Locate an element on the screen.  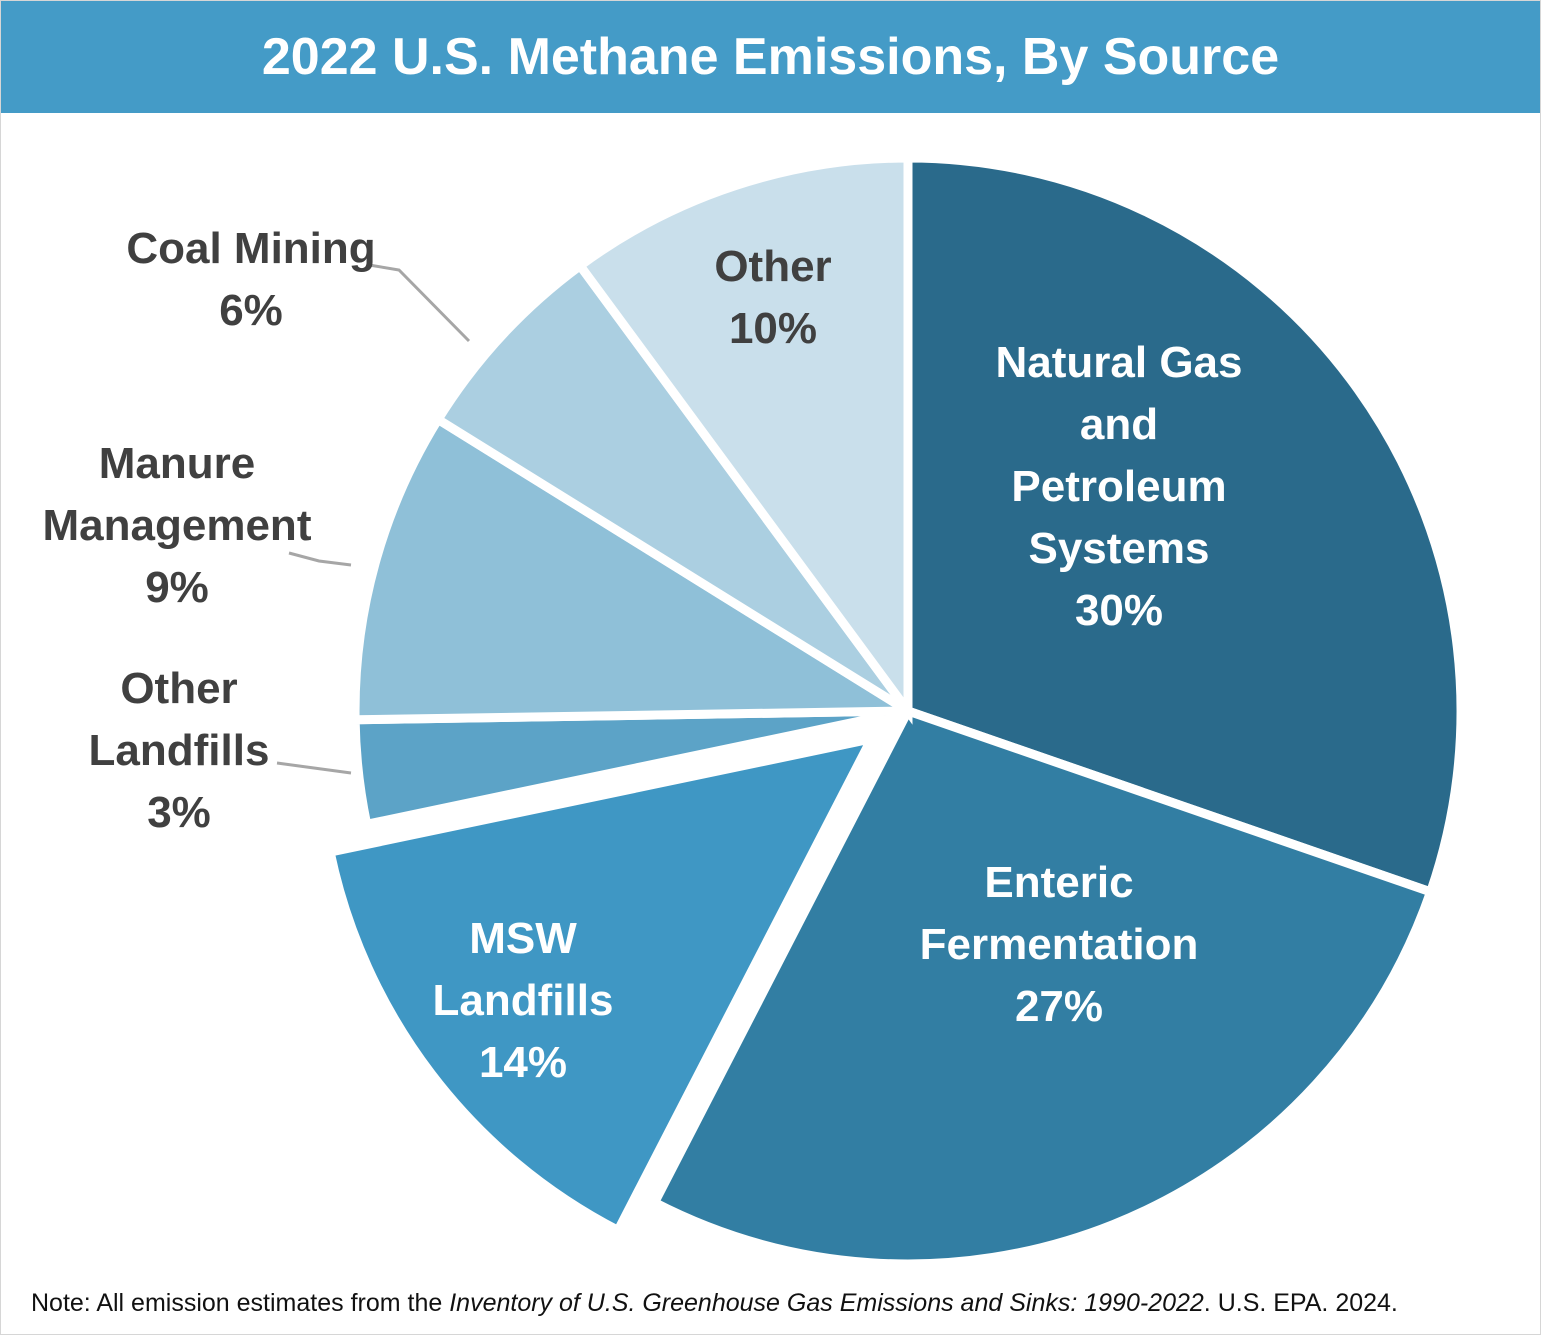
label-value: 27% is located at coordinates (1059, 1006).